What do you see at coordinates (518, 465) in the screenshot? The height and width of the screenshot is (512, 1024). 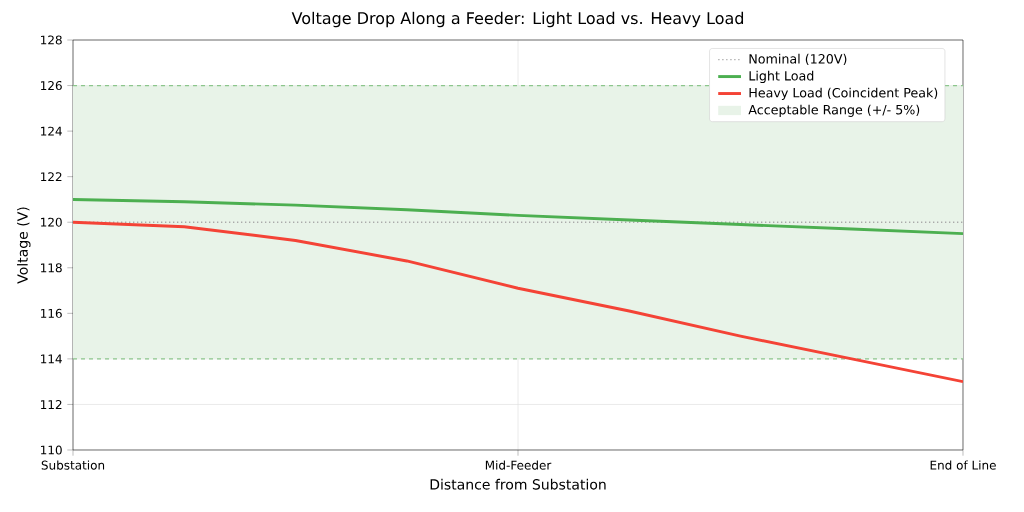 I see `x-tick-label: Mid-Feeder` at bounding box center [518, 465].